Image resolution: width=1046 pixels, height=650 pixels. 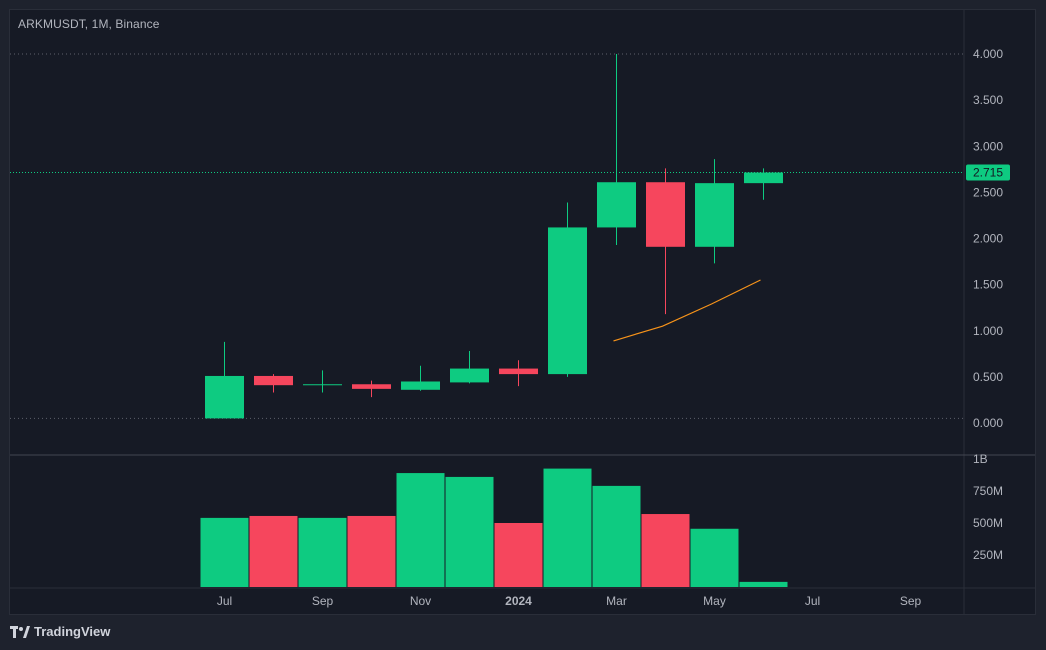 I want to click on time-tick-label: Nov, so click(x=420, y=601).